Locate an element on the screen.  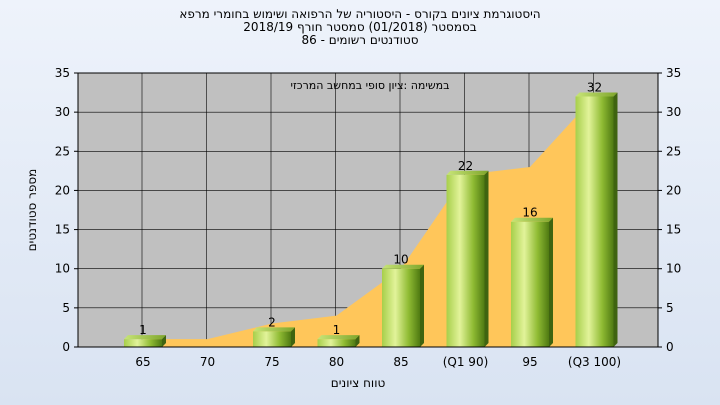
y-tick-label-left: 35 is located at coordinates (62, 73).